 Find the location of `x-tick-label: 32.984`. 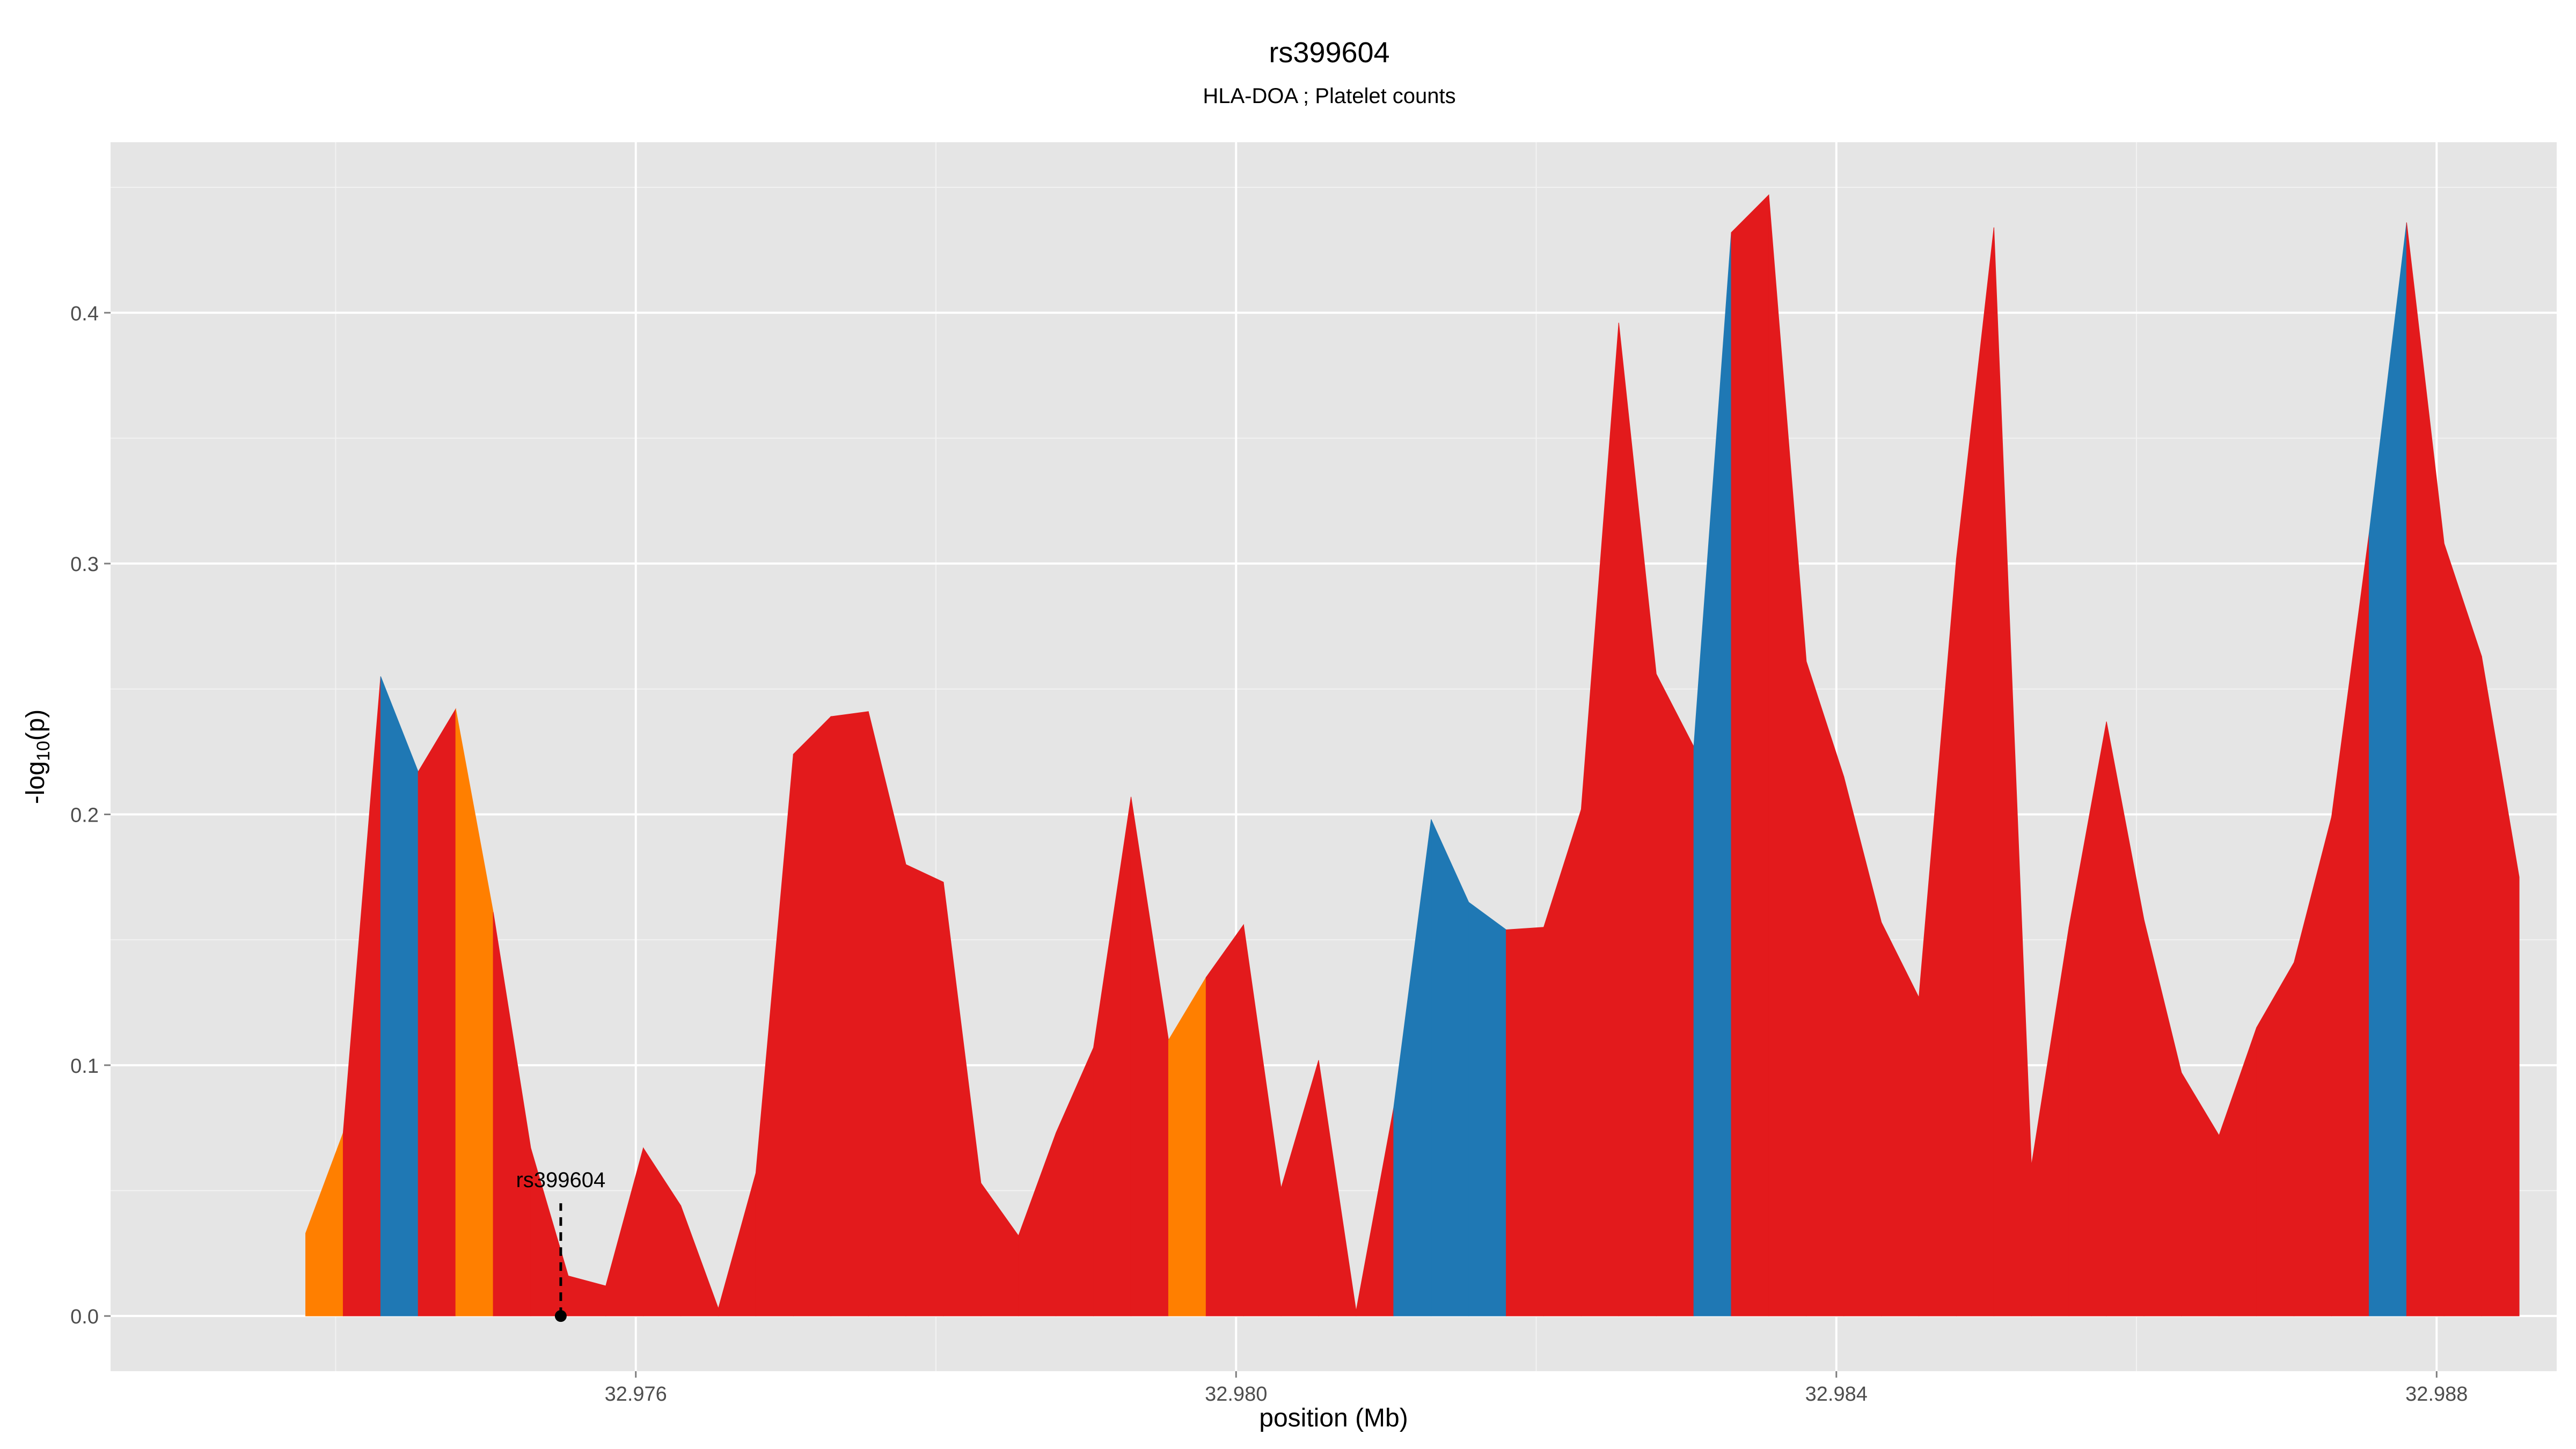

x-tick-label: 32.984 is located at coordinates (1836, 1394).